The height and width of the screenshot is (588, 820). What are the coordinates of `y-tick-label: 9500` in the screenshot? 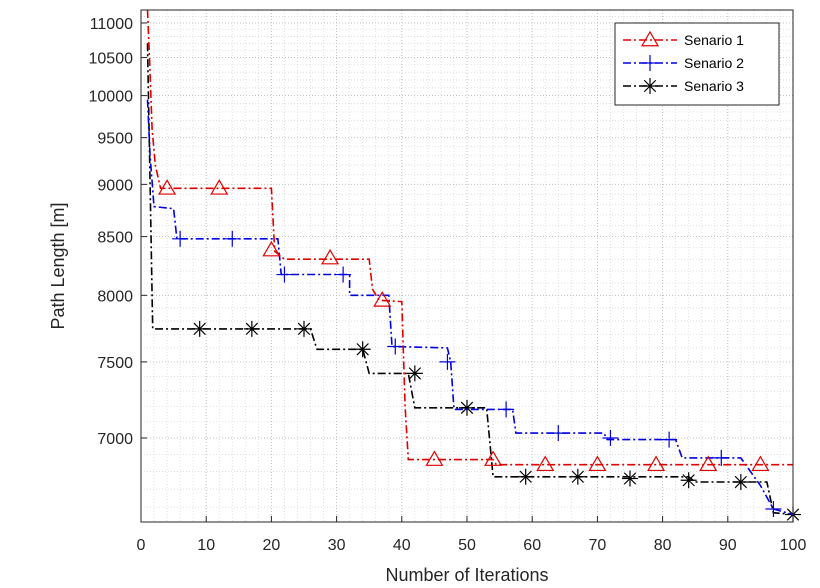 It's located at (115, 139).